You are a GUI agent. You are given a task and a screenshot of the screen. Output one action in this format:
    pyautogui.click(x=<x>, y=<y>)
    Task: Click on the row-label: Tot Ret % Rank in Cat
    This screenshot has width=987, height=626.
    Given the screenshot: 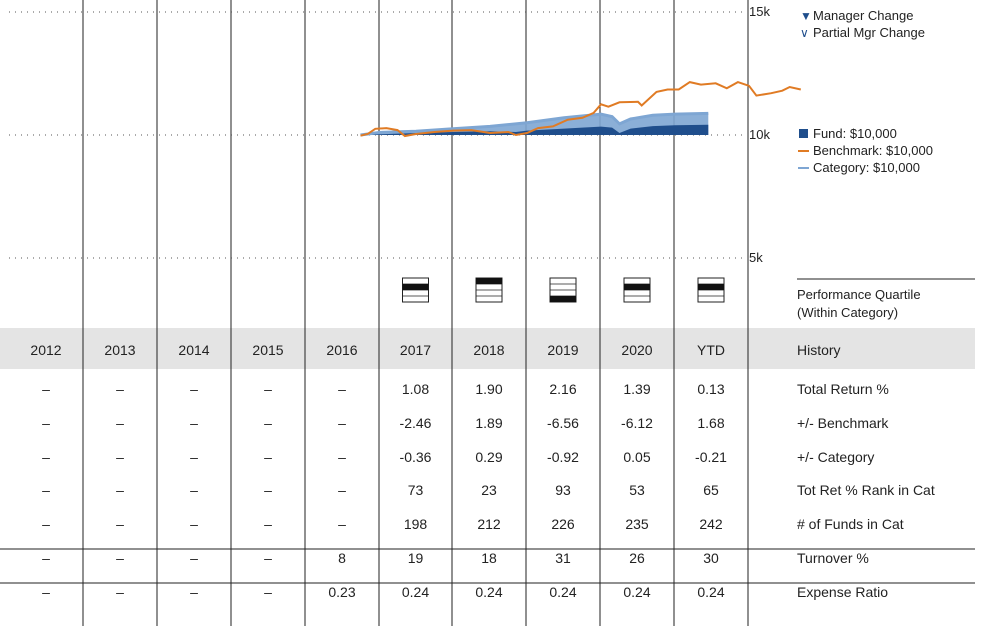 What is the action you would take?
    pyautogui.click(x=866, y=490)
    